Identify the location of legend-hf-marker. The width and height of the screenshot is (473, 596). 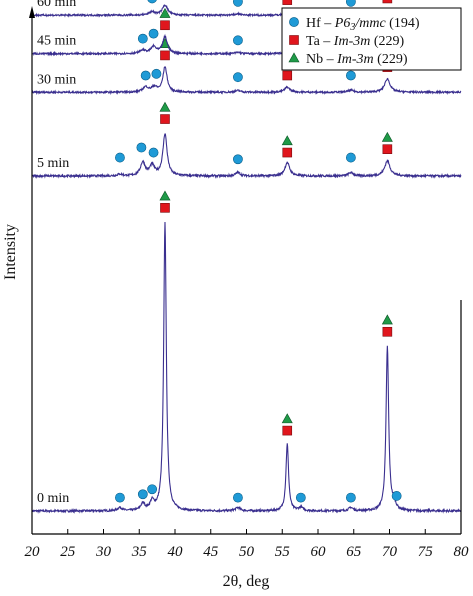
(294, 22).